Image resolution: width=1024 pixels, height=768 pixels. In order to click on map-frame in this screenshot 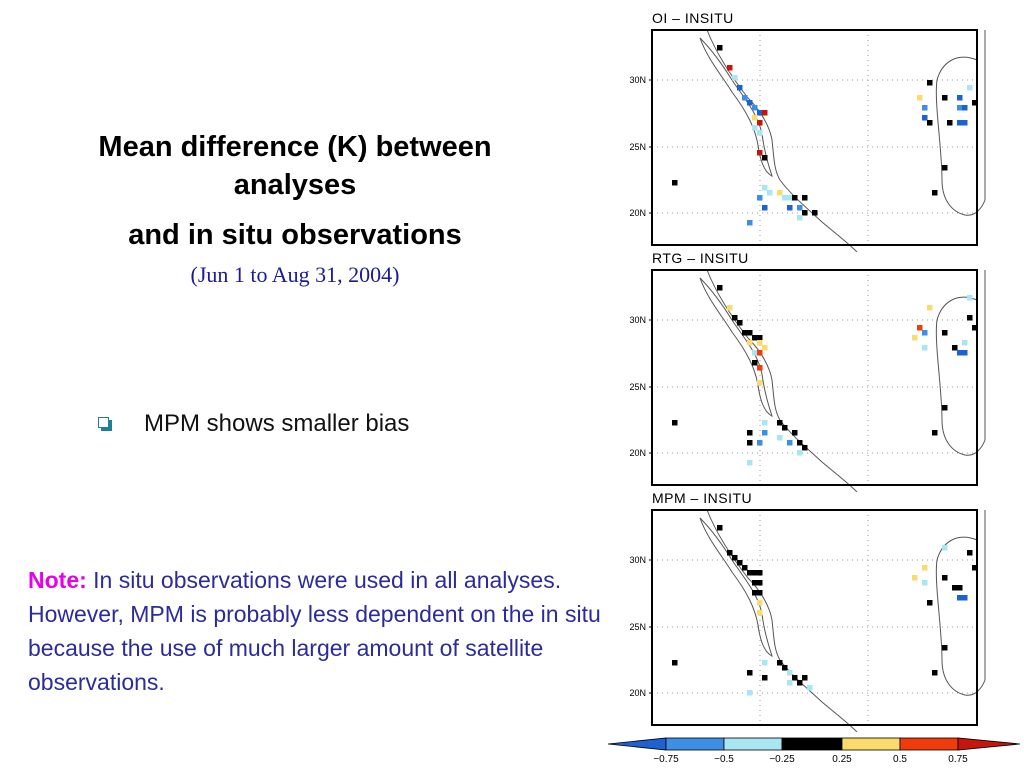, I will do `click(814, 617)`.